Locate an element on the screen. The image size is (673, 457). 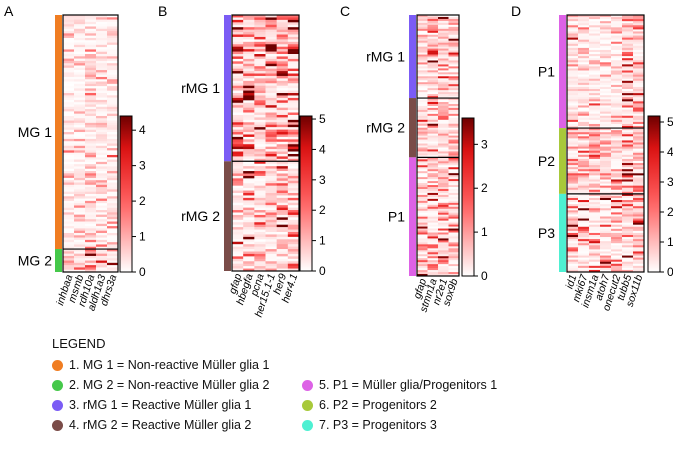
colorbar-tick-label: 3 is located at coordinates (484, 144).